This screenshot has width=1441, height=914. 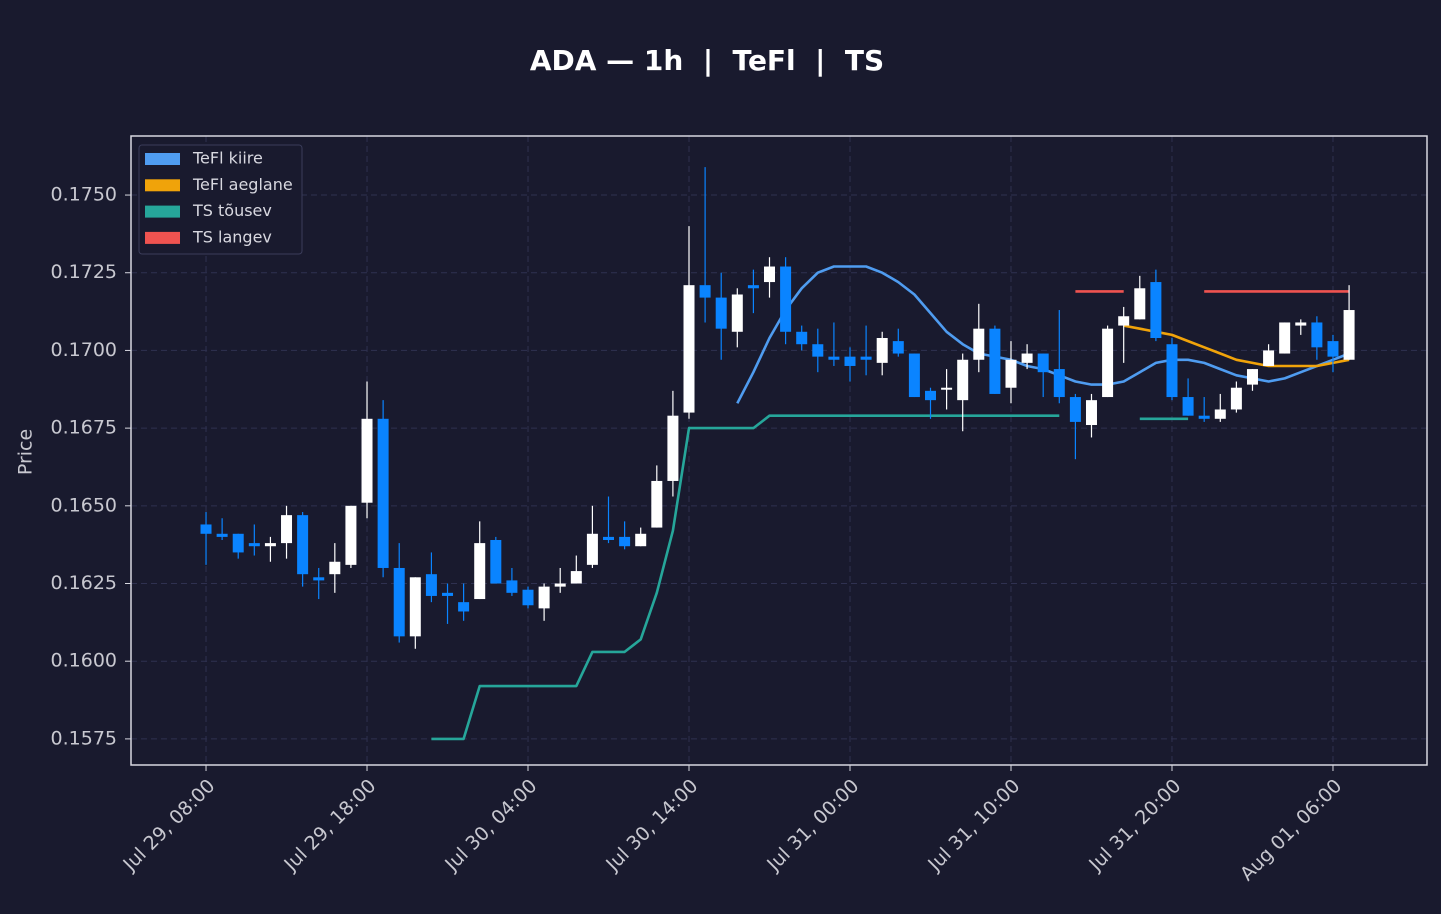 What do you see at coordinates (84, 195) in the screenshot?
I see `y-tick-label: 0.1750` at bounding box center [84, 195].